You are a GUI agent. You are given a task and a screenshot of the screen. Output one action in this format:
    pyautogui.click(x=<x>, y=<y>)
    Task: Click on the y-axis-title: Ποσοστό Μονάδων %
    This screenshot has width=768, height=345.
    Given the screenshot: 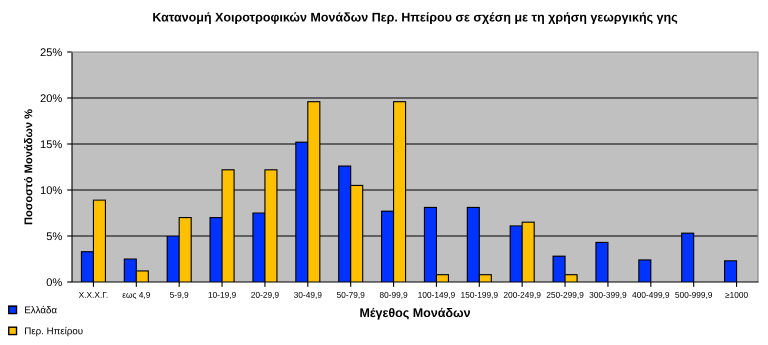 What is the action you would take?
    pyautogui.click(x=28, y=166)
    